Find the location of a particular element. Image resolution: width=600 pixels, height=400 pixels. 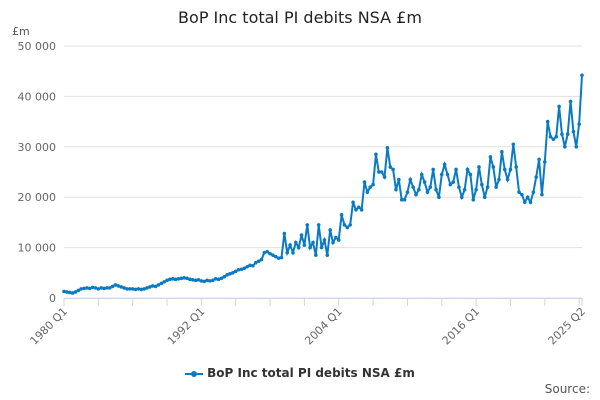

chart-title: BoP Inc total PI debits NSA £m is located at coordinates (300, 17).